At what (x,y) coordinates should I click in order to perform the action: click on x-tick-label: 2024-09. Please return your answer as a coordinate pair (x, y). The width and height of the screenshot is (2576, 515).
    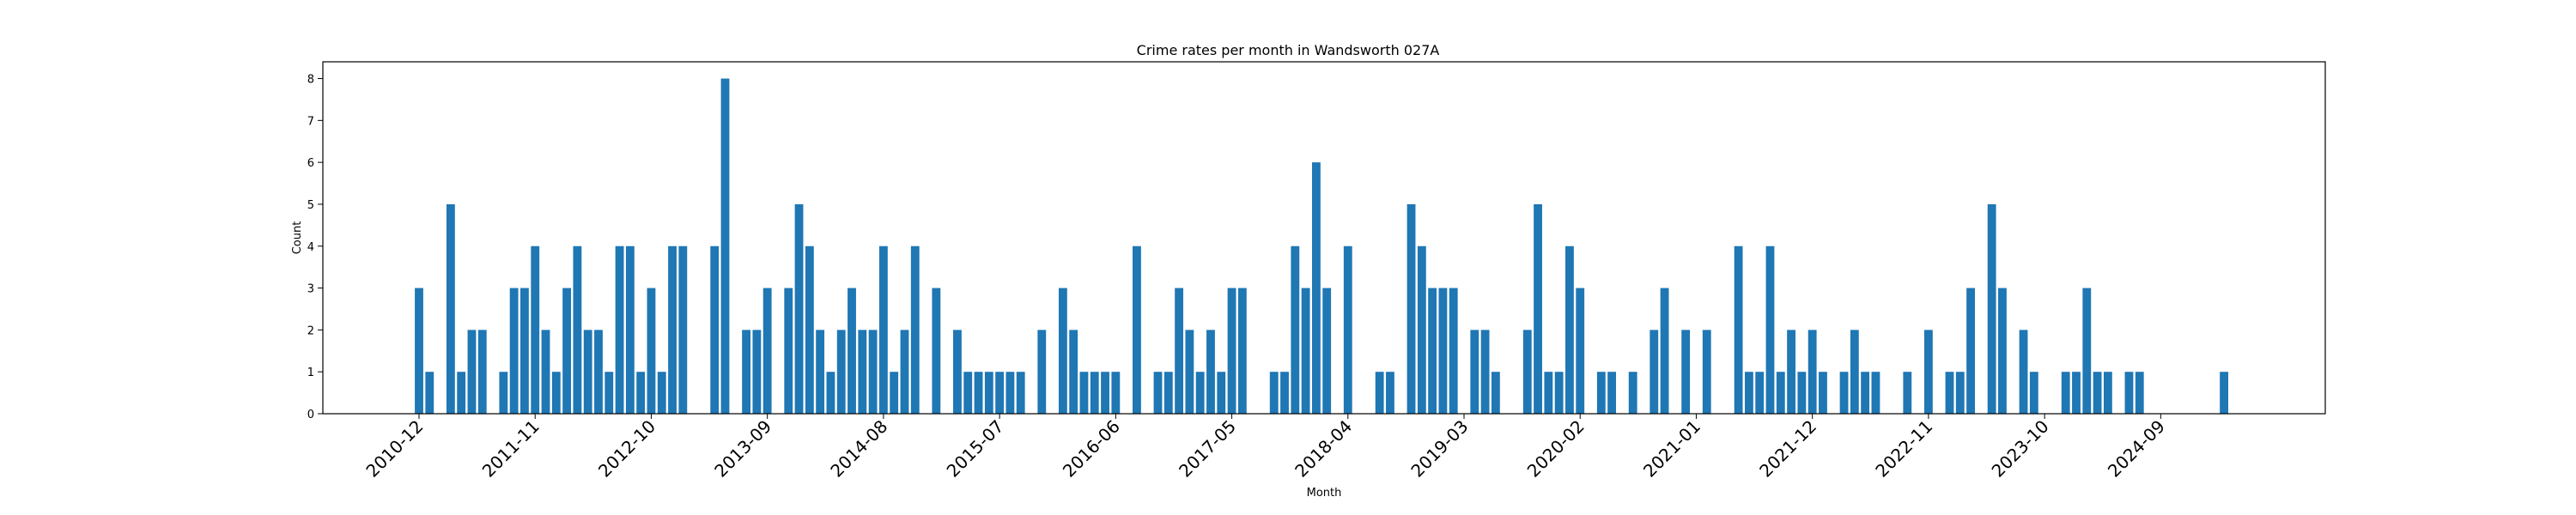
    Looking at the image, I should click on (2136, 449).